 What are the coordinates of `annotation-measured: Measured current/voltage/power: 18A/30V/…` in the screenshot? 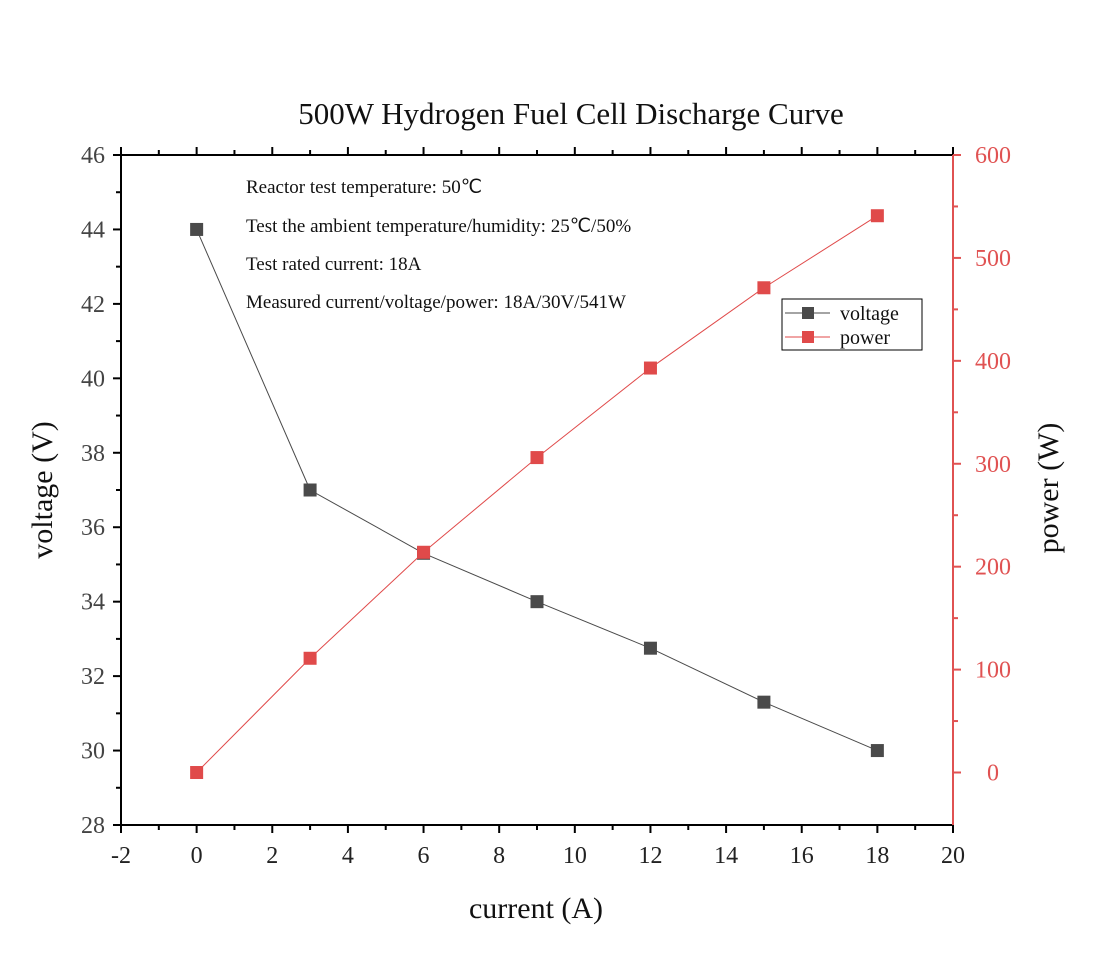 It's located at (436, 302).